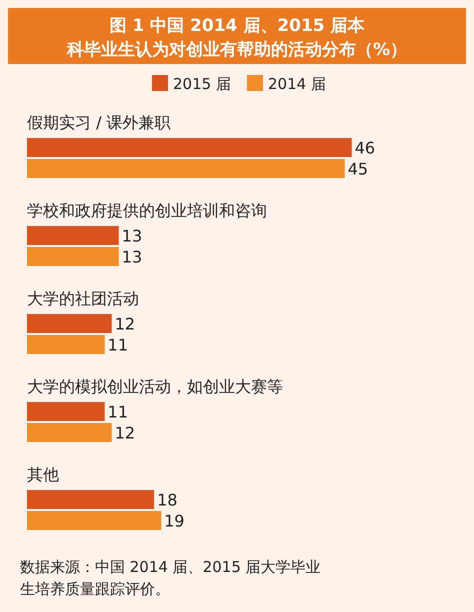 Image resolution: width=474 pixels, height=612 pixels. Describe the element at coordinates (167, 500) in the screenshot. I see `data-label: 18` at that location.